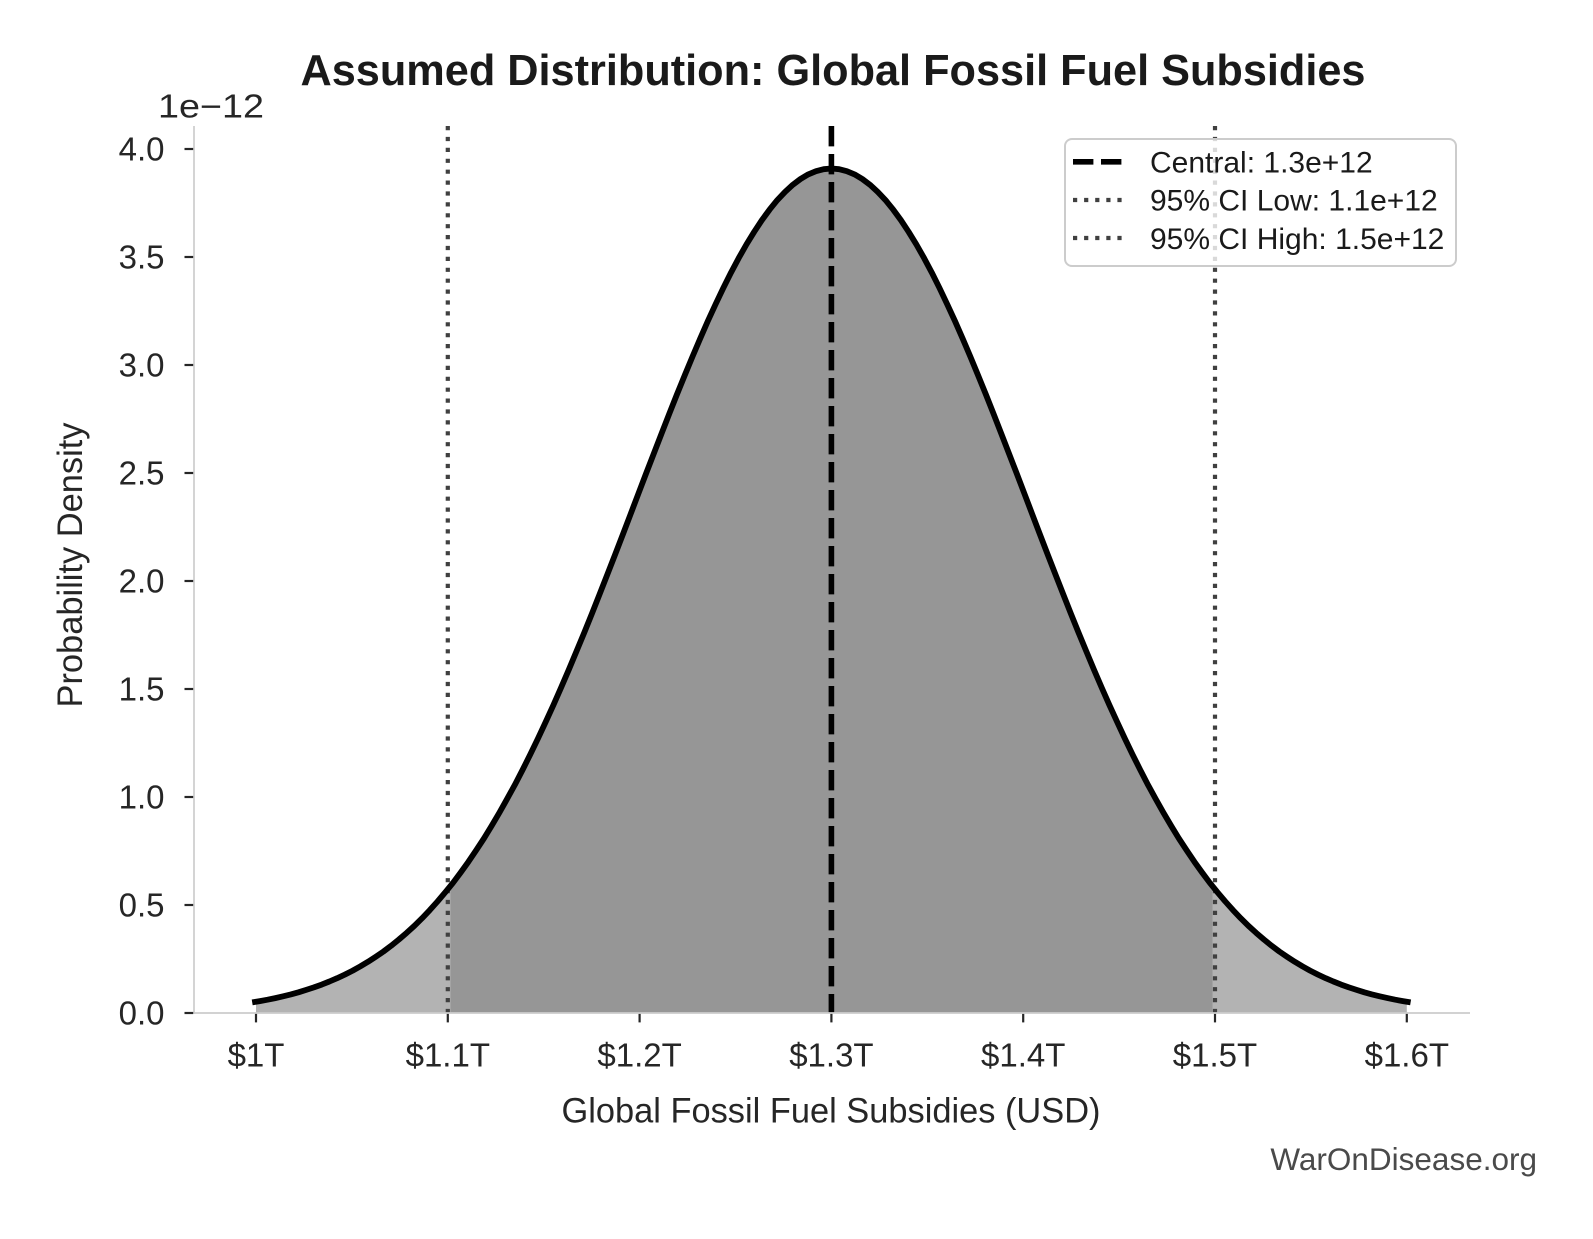 Image resolution: width=1593 pixels, height=1239 pixels. What do you see at coordinates (256, 1055) in the screenshot?
I see `svg-text: $1T` at bounding box center [256, 1055].